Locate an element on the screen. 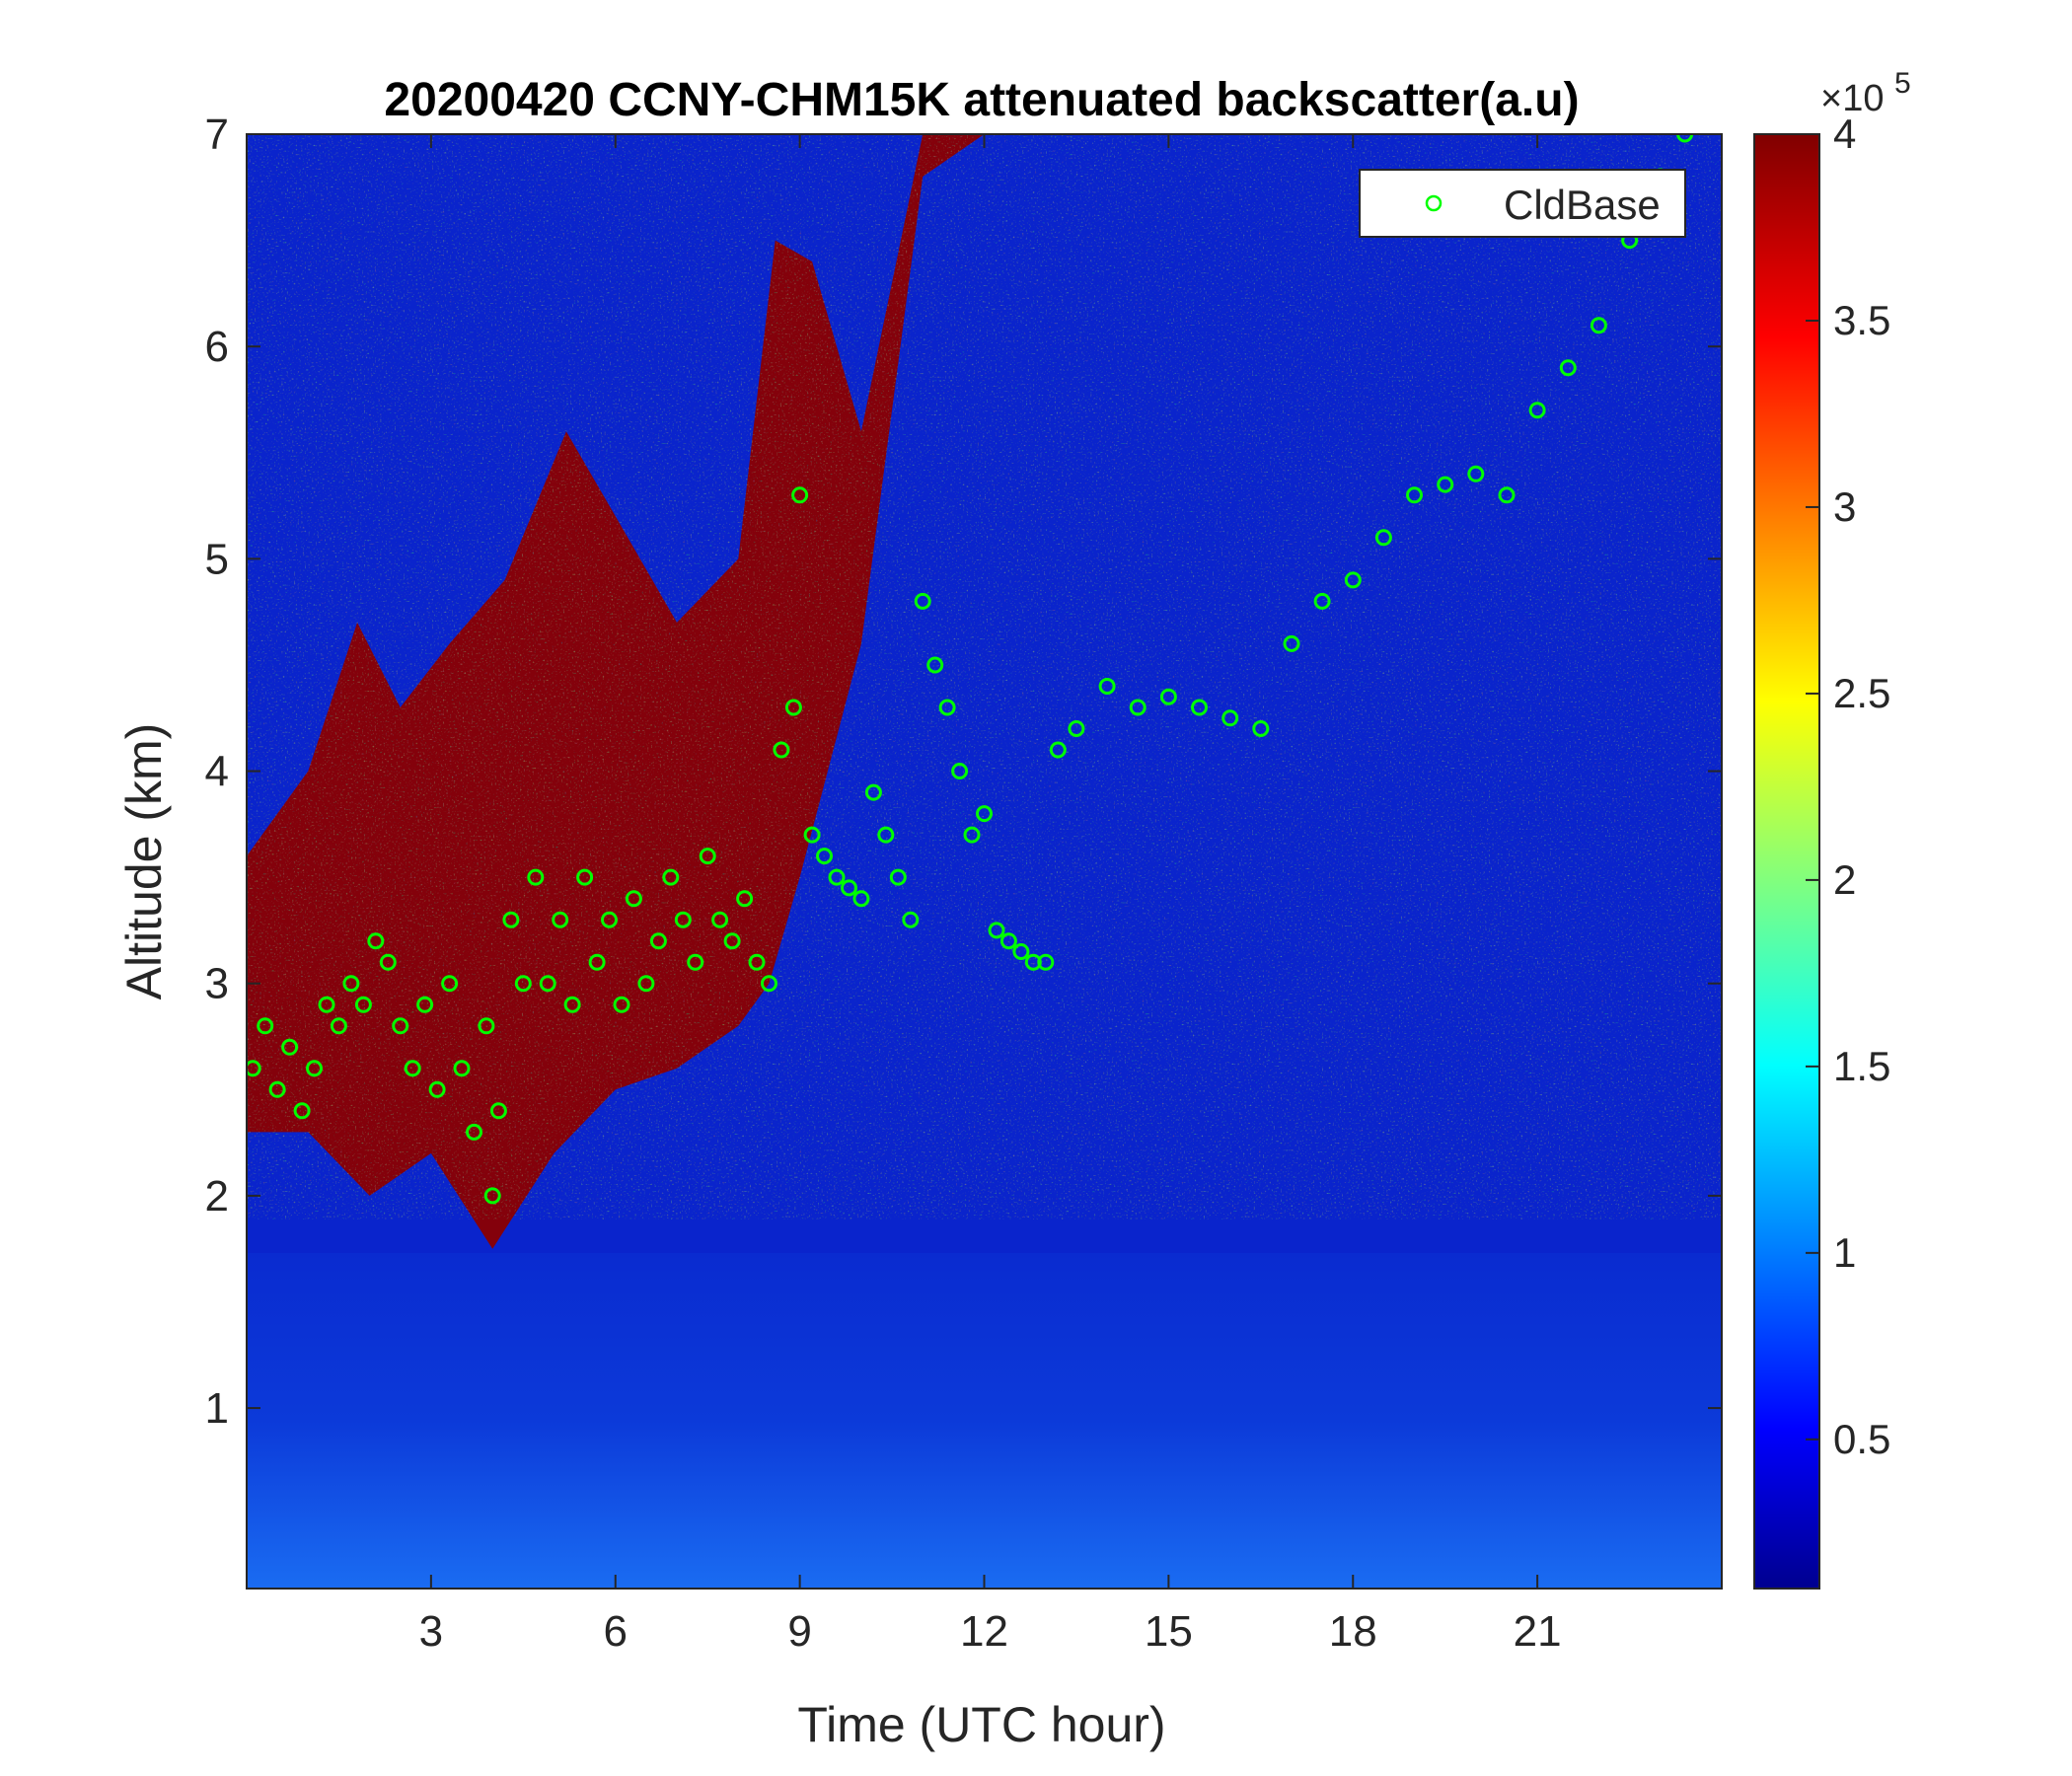 This screenshot has height=1776, width=2072. colorbar-tick-label: 4 is located at coordinates (1845, 134).